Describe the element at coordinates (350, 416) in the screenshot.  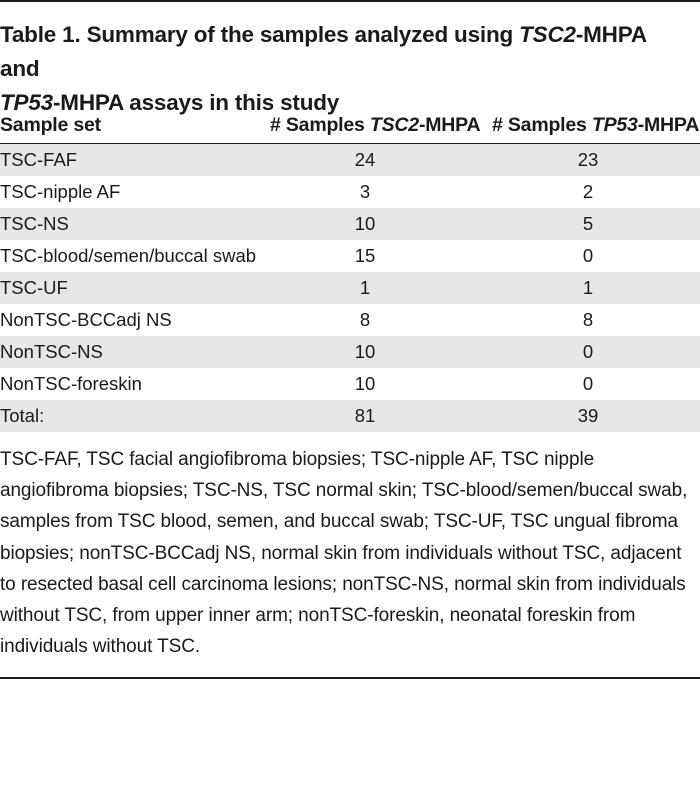
I see `table-row-total: Total: 81 39` at that location.